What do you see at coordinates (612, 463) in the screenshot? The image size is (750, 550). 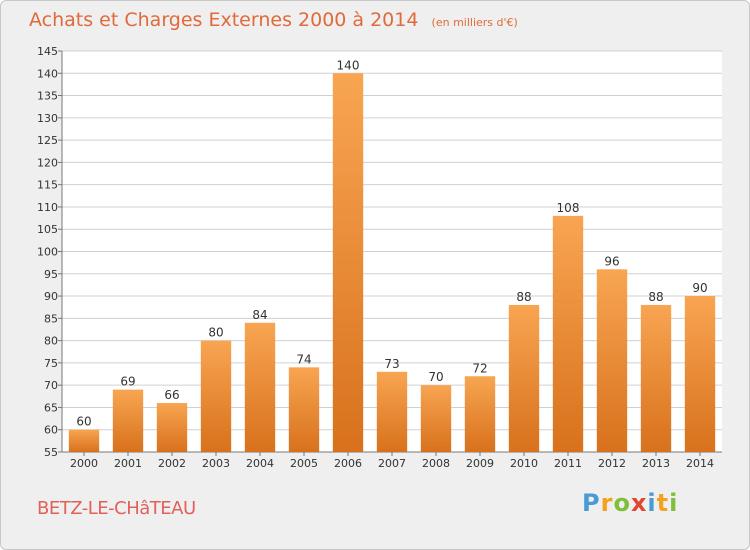 I see `x-tick-label: 2012` at bounding box center [612, 463].